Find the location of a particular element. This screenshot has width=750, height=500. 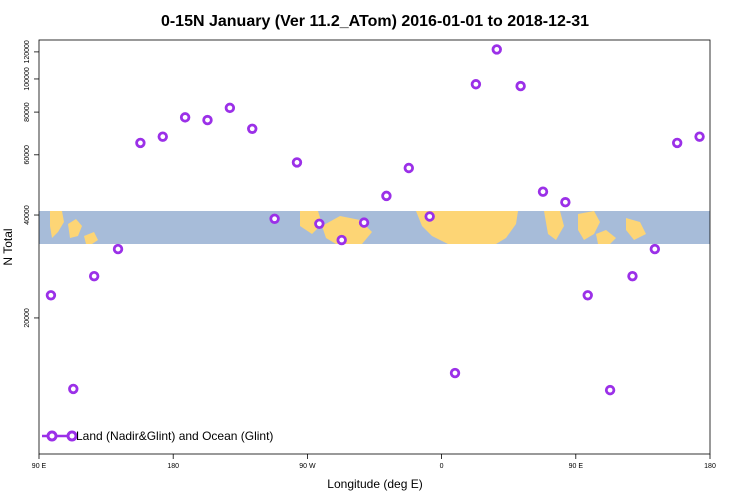

y-tick-label: 120000 is located at coordinates (27, 51).